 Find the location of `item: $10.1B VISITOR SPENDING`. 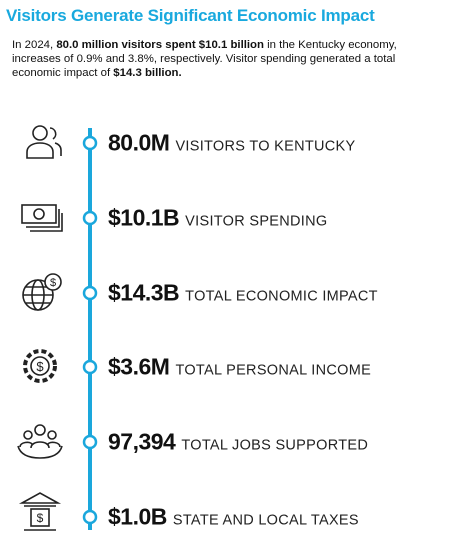

item: $10.1B VISITOR SPENDING is located at coordinates (217, 218).